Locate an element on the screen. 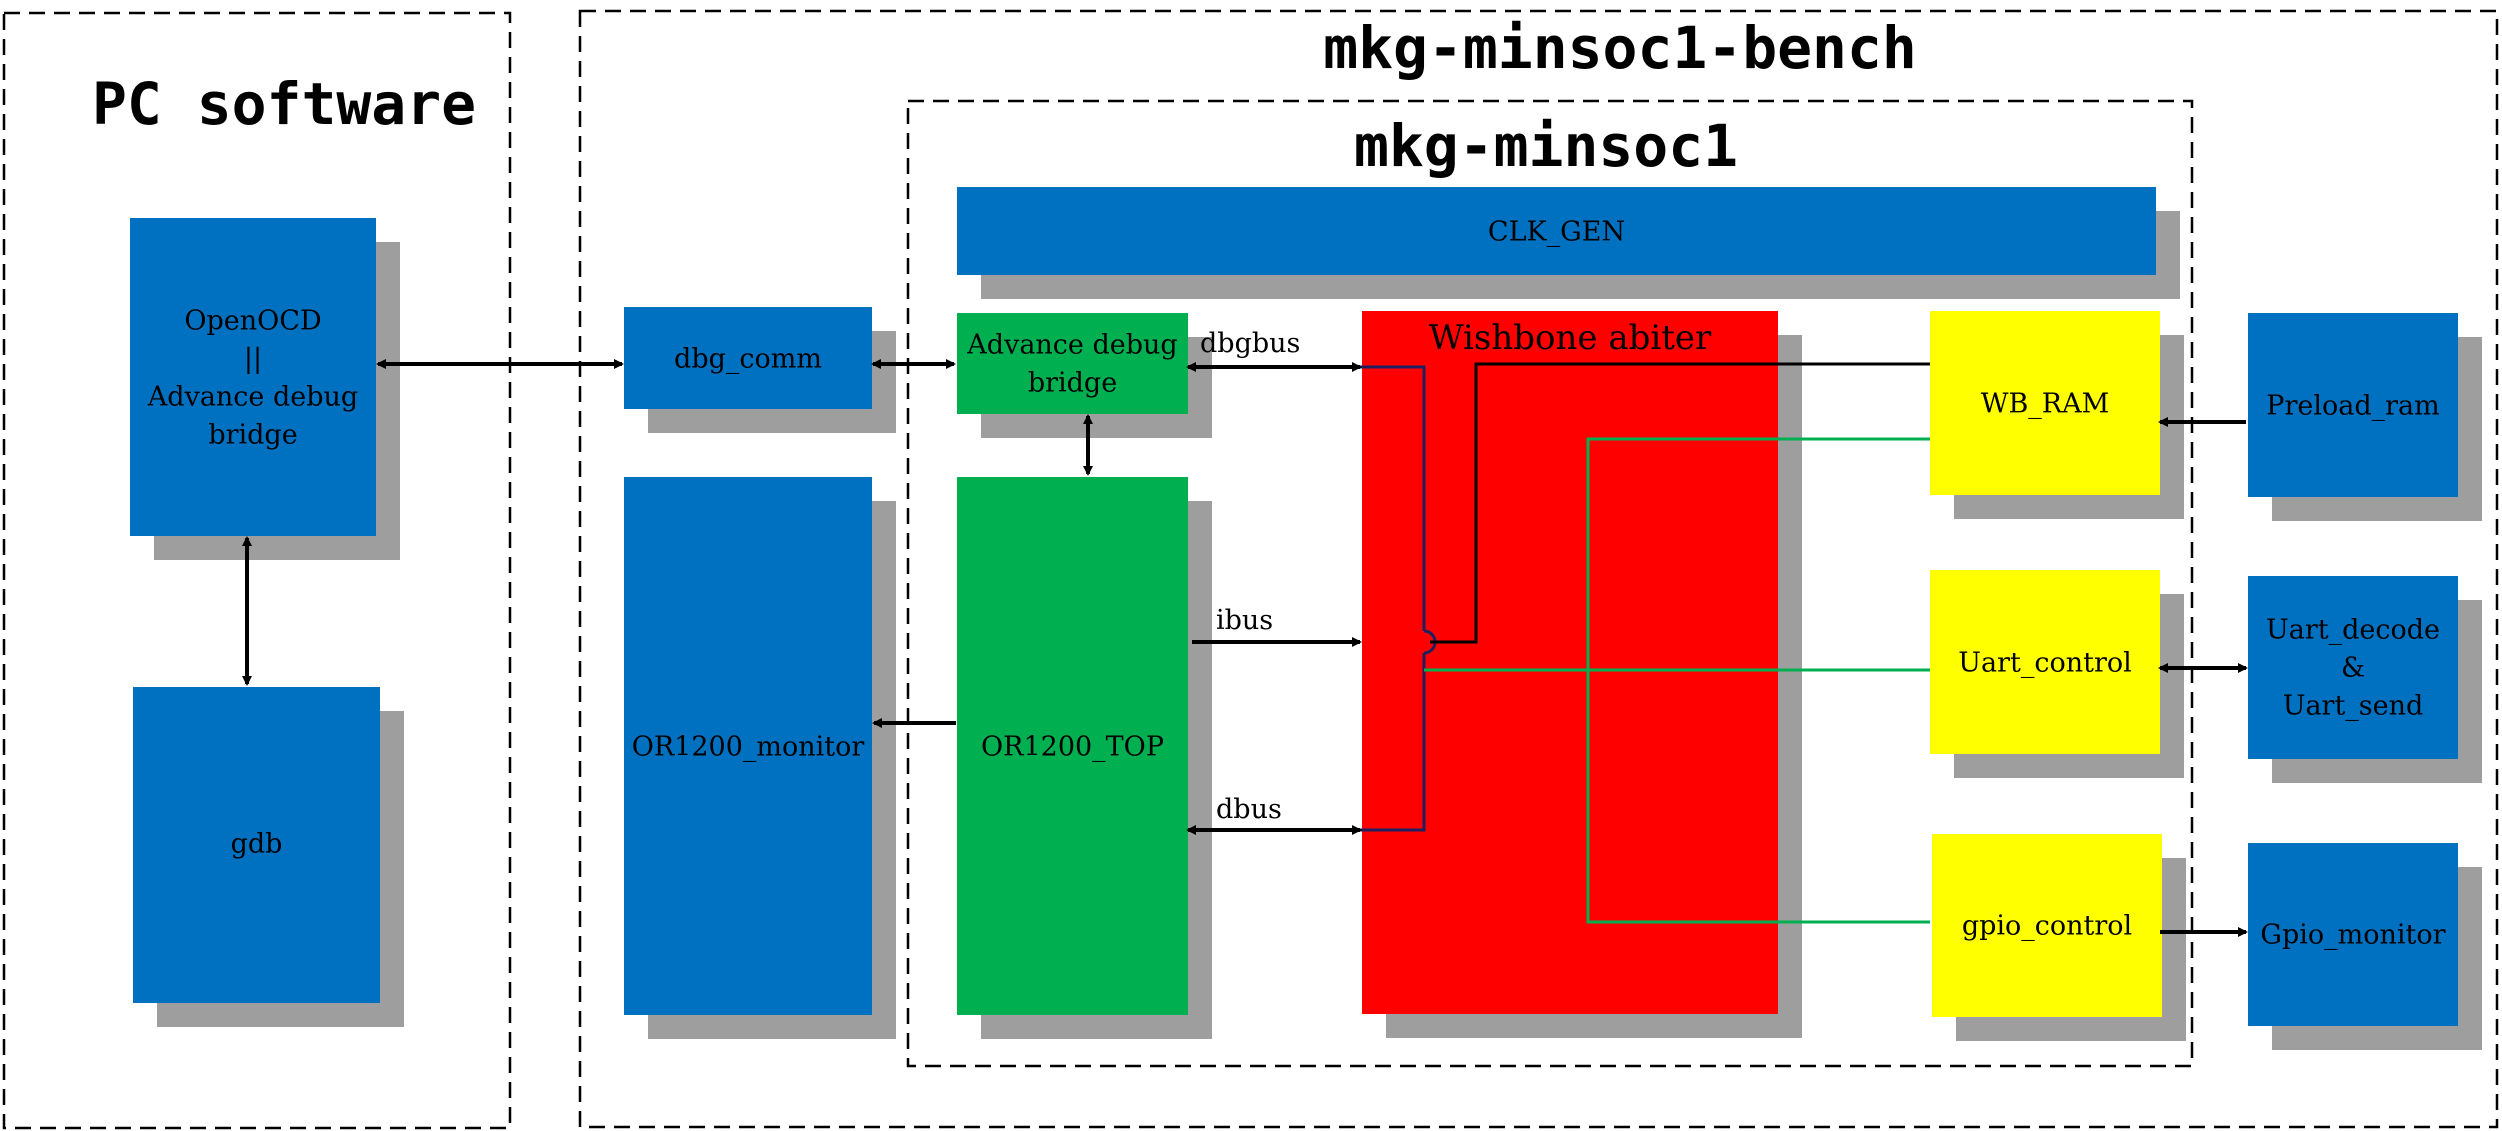 This screenshot has width=2502, height=1131. dbg-comm-label: dbg_comm is located at coordinates (748, 358).